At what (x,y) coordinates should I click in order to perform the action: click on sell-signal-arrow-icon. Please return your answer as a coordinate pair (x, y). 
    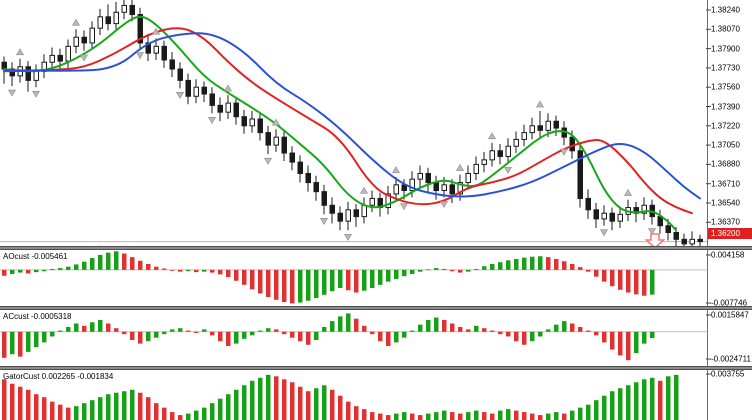
    Looking at the image, I should click on (655, 241).